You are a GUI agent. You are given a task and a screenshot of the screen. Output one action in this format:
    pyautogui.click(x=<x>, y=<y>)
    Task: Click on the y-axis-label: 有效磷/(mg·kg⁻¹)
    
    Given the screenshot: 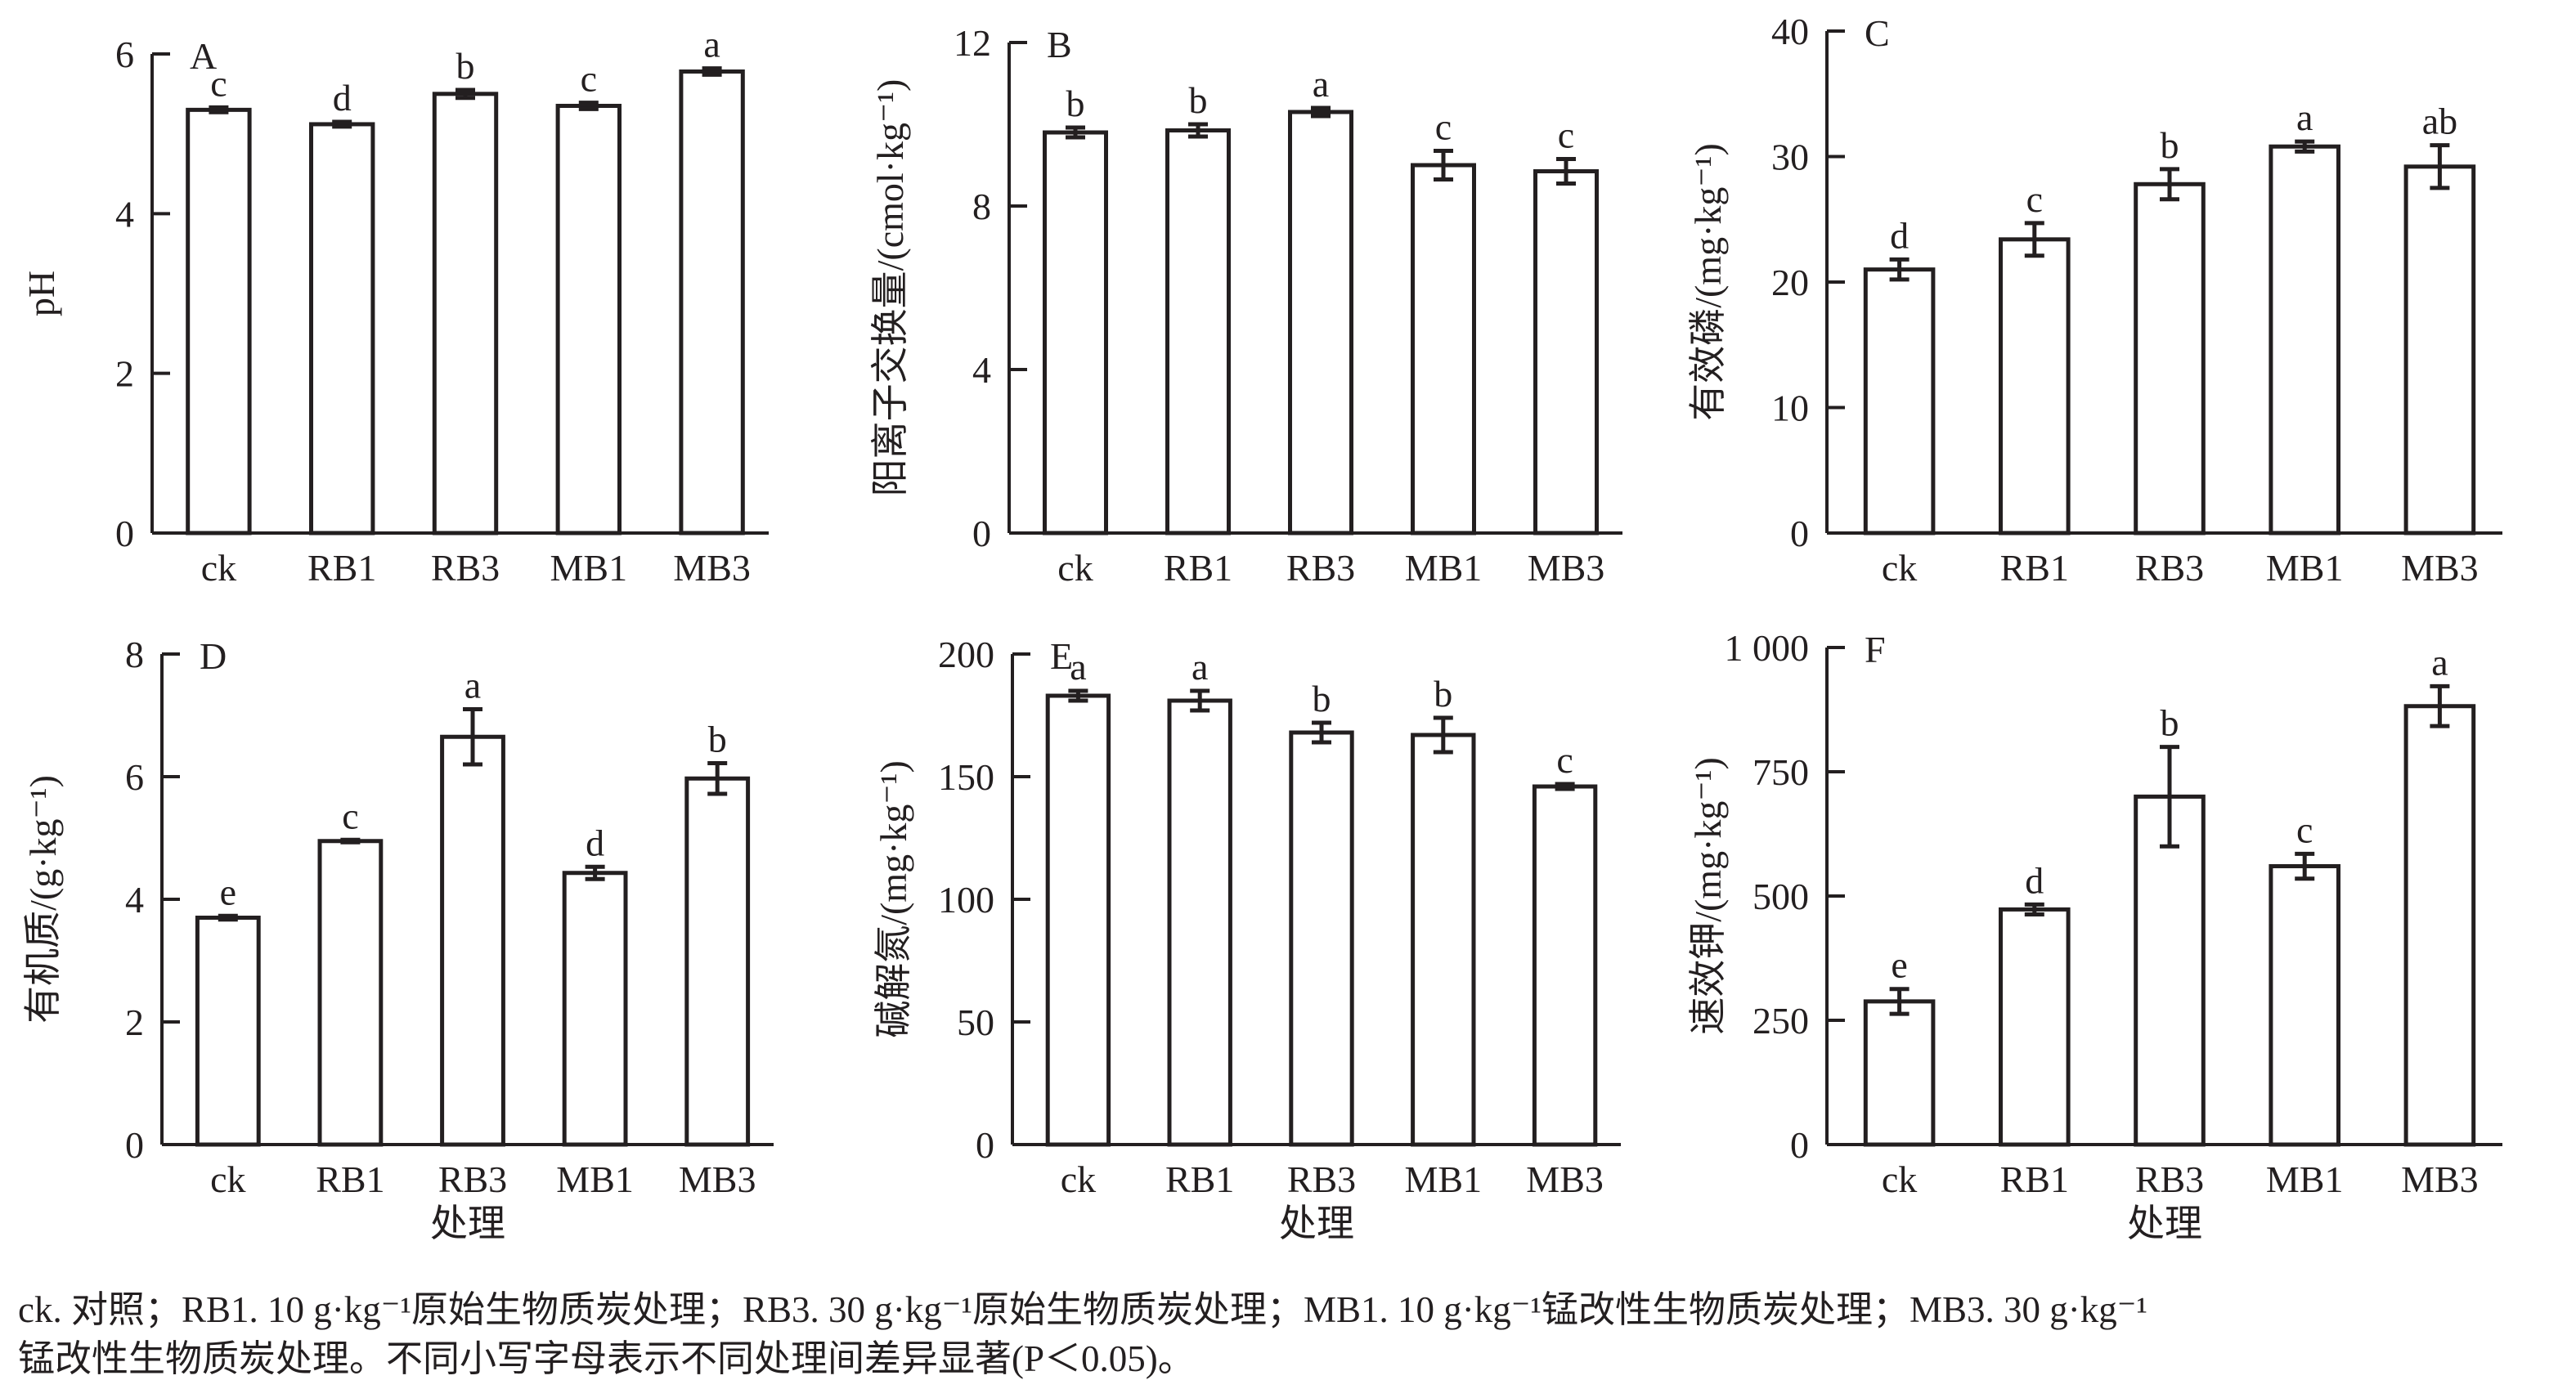 What is the action you would take?
    pyautogui.click(x=1708, y=282)
    